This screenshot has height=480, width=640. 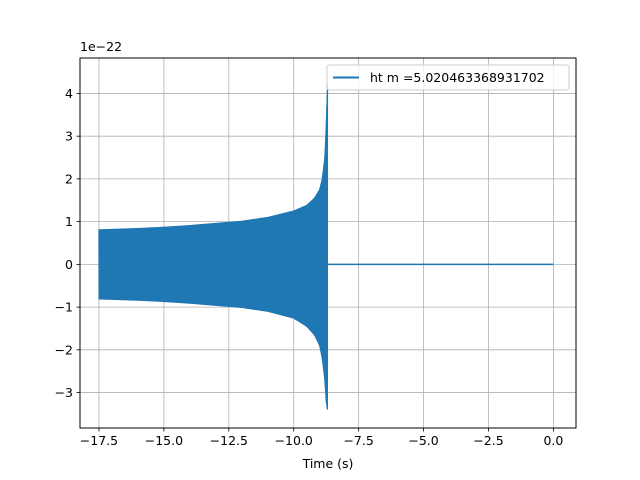 I want to click on legend-label: ht m =5.020463368931702, so click(x=457, y=77).